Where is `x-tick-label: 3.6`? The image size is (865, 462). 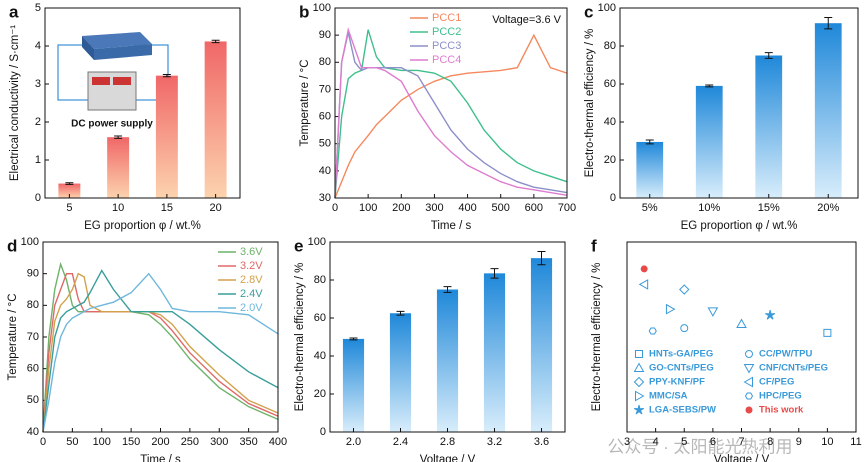 x-tick-label: 3.6 is located at coordinates (541, 442).